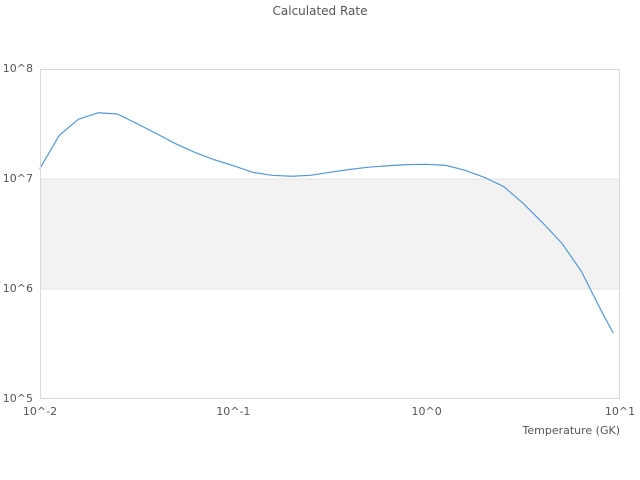 Image resolution: width=640 pixels, height=480 pixels. What do you see at coordinates (17, 178) in the screenshot?
I see `y-tick-label: 10^7` at bounding box center [17, 178].